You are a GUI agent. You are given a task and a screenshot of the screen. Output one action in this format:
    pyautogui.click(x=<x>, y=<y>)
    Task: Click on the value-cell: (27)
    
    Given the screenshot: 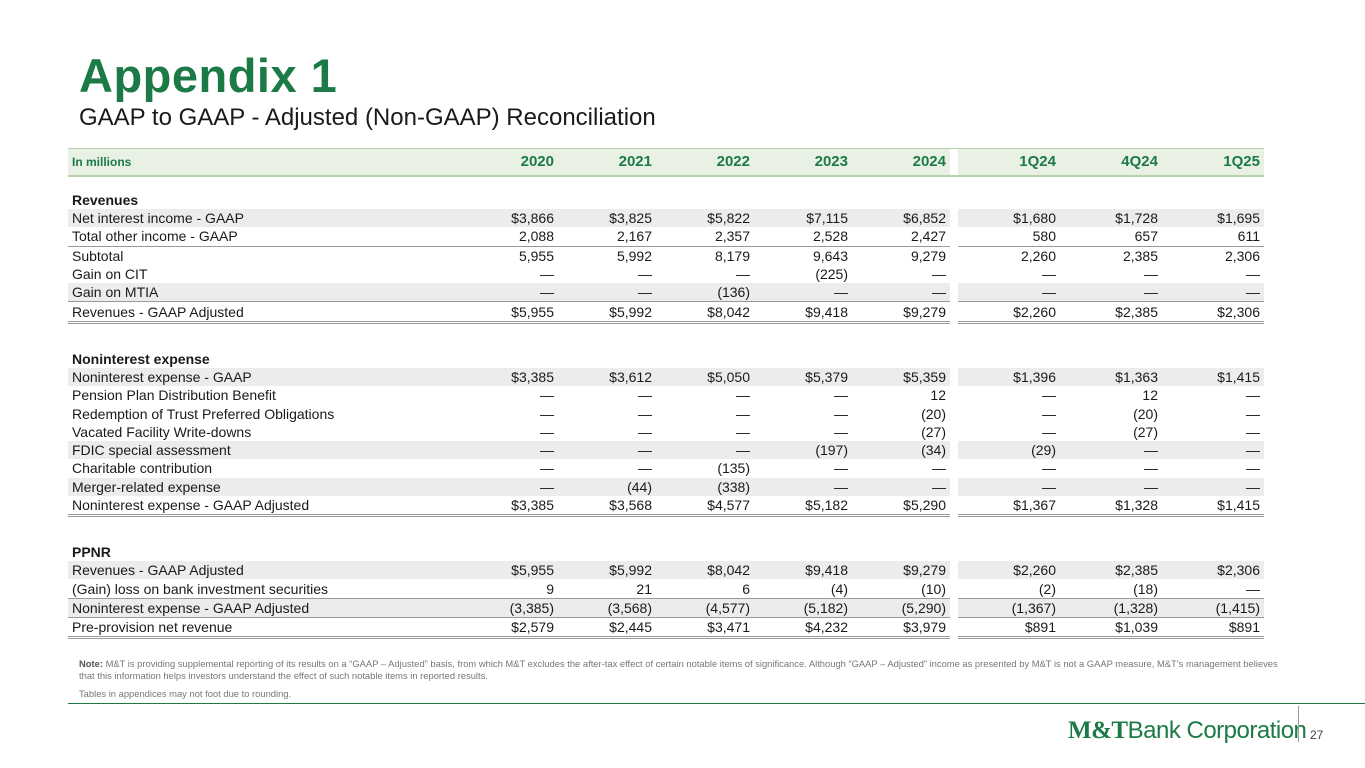 What is the action you would take?
    pyautogui.click(x=1145, y=431)
    